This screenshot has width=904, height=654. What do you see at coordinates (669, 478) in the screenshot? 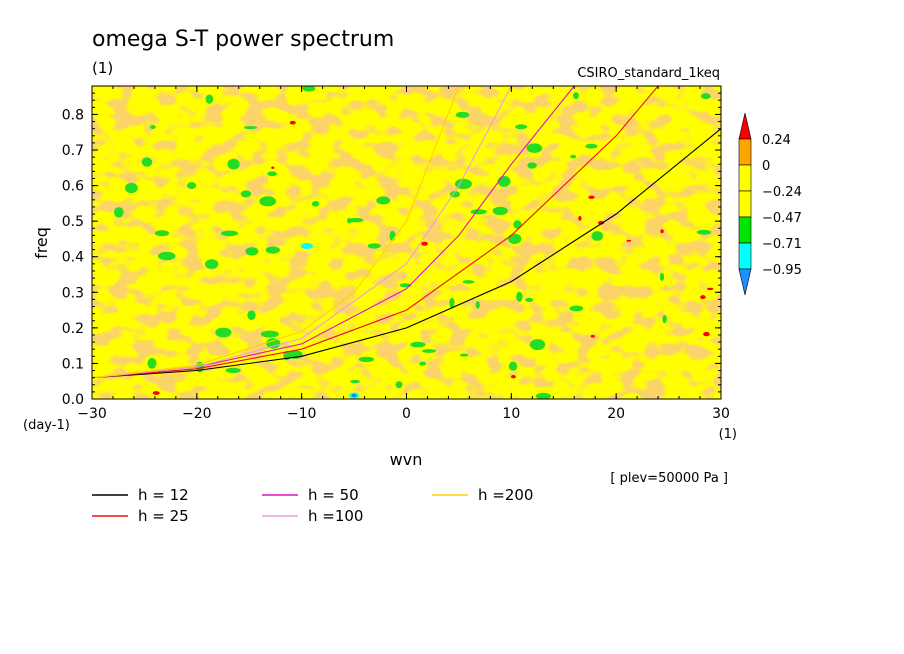
I see `level-note: [ plev=50000 Pa ]` at bounding box center [669, 478].